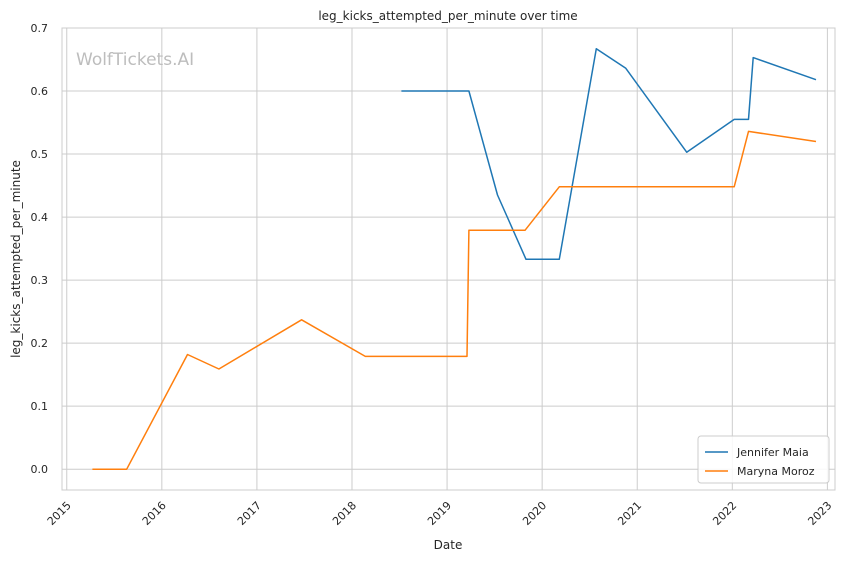 The image size is (844, 565). What do you see at coordinates (40, 154) in the screenshot?
I see `y-tick-label: 0.5` at bounding box center [40, 154].